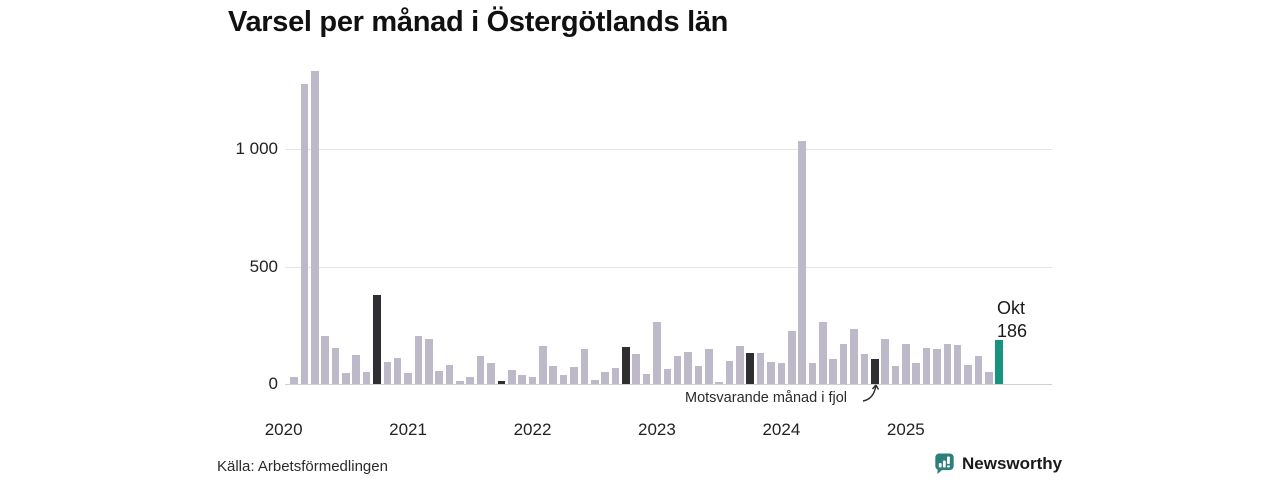  Describe the element at coordinates (999, 362) in the screenshot. I see `bar-highlight` at that location.